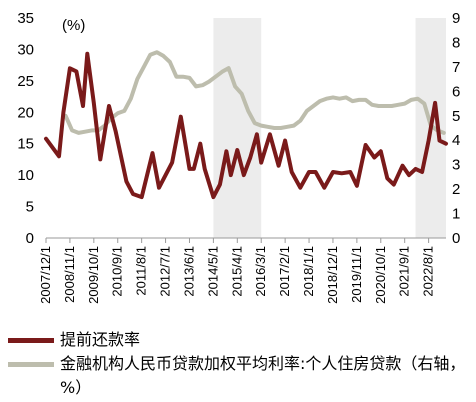 This screenshot has width=476, height=402. I want to click on x-tick-label: 2016/3/1, so click(260, 271).